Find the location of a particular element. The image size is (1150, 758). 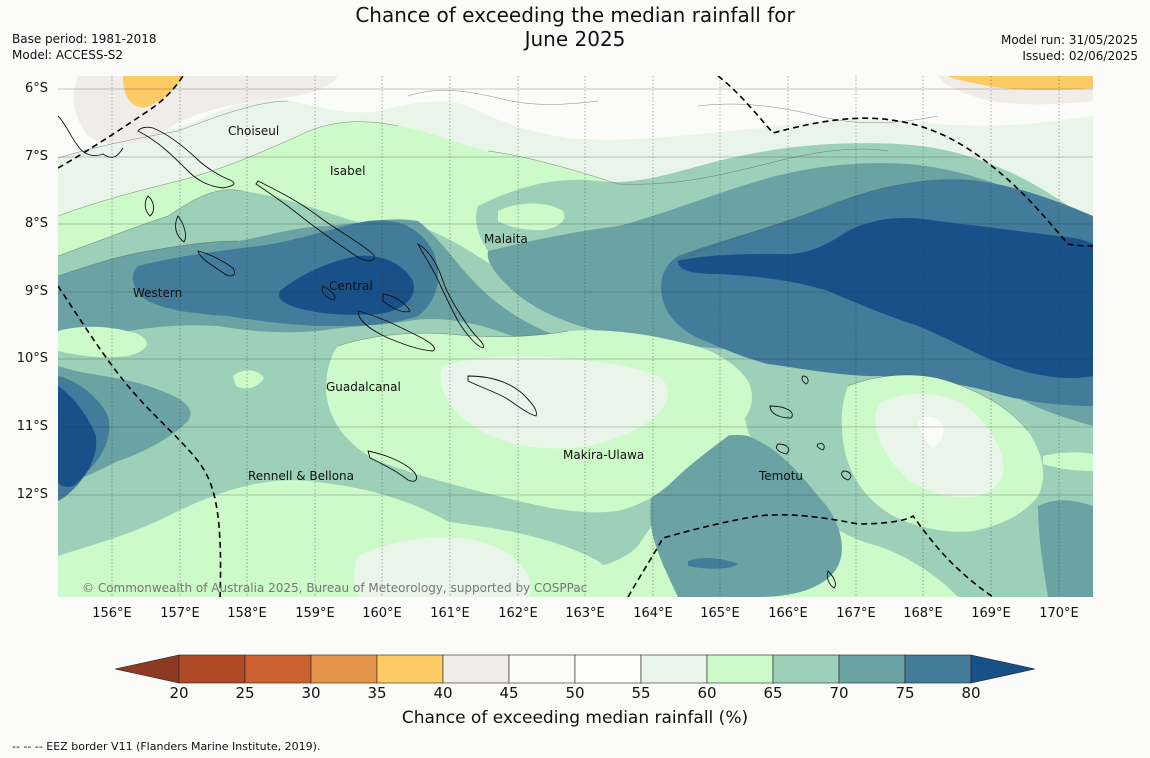

model-run-text: Model run: 31/05/2025 is located at coordinates (1069, 40).